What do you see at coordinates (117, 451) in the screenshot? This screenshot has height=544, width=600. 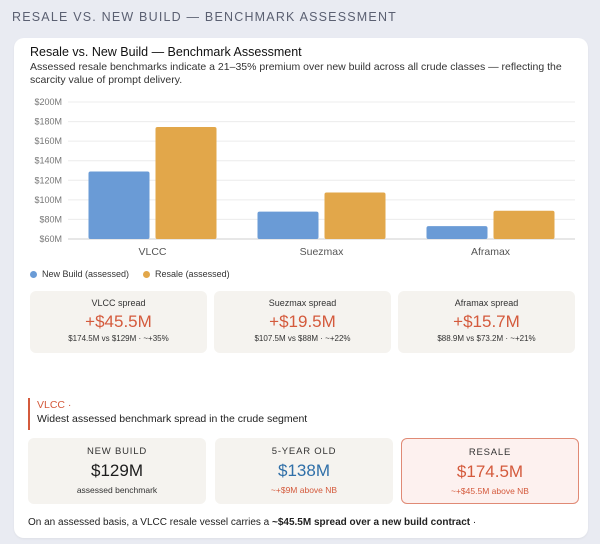 I see `value-label: NEW BUILD` at bounding box center [117, 451].